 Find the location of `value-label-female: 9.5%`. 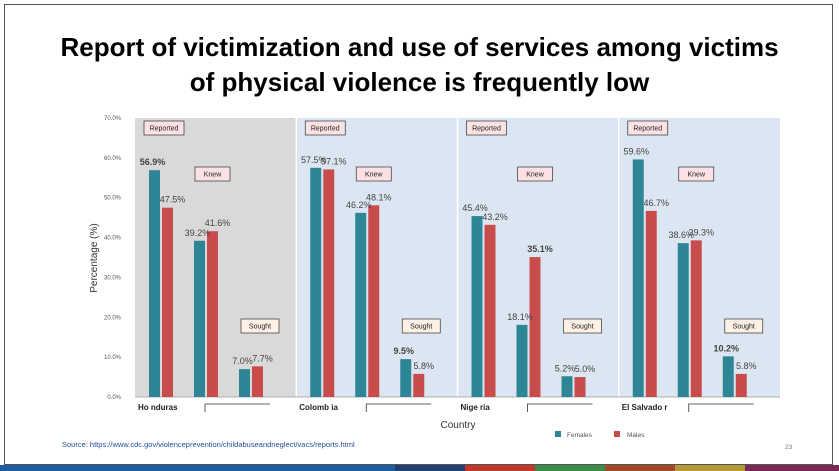

value-label-female: 9.5% is located at coordinates (403, 351).